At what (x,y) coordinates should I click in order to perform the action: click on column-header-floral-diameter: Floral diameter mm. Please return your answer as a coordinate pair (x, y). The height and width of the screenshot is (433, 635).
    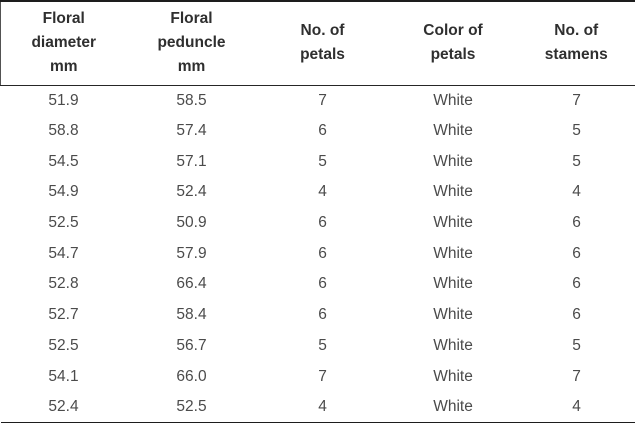
    Looking at the image, I should click on (63, 43).